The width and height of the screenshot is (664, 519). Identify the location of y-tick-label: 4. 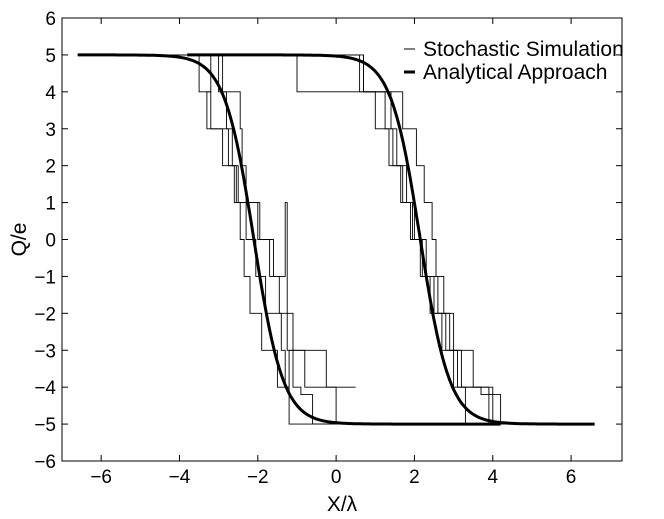
(50, 93).